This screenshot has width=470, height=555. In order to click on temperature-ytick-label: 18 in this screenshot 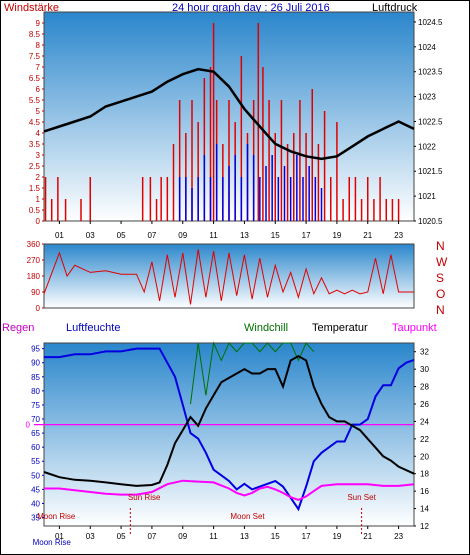, I will do `click(424, 474)`.